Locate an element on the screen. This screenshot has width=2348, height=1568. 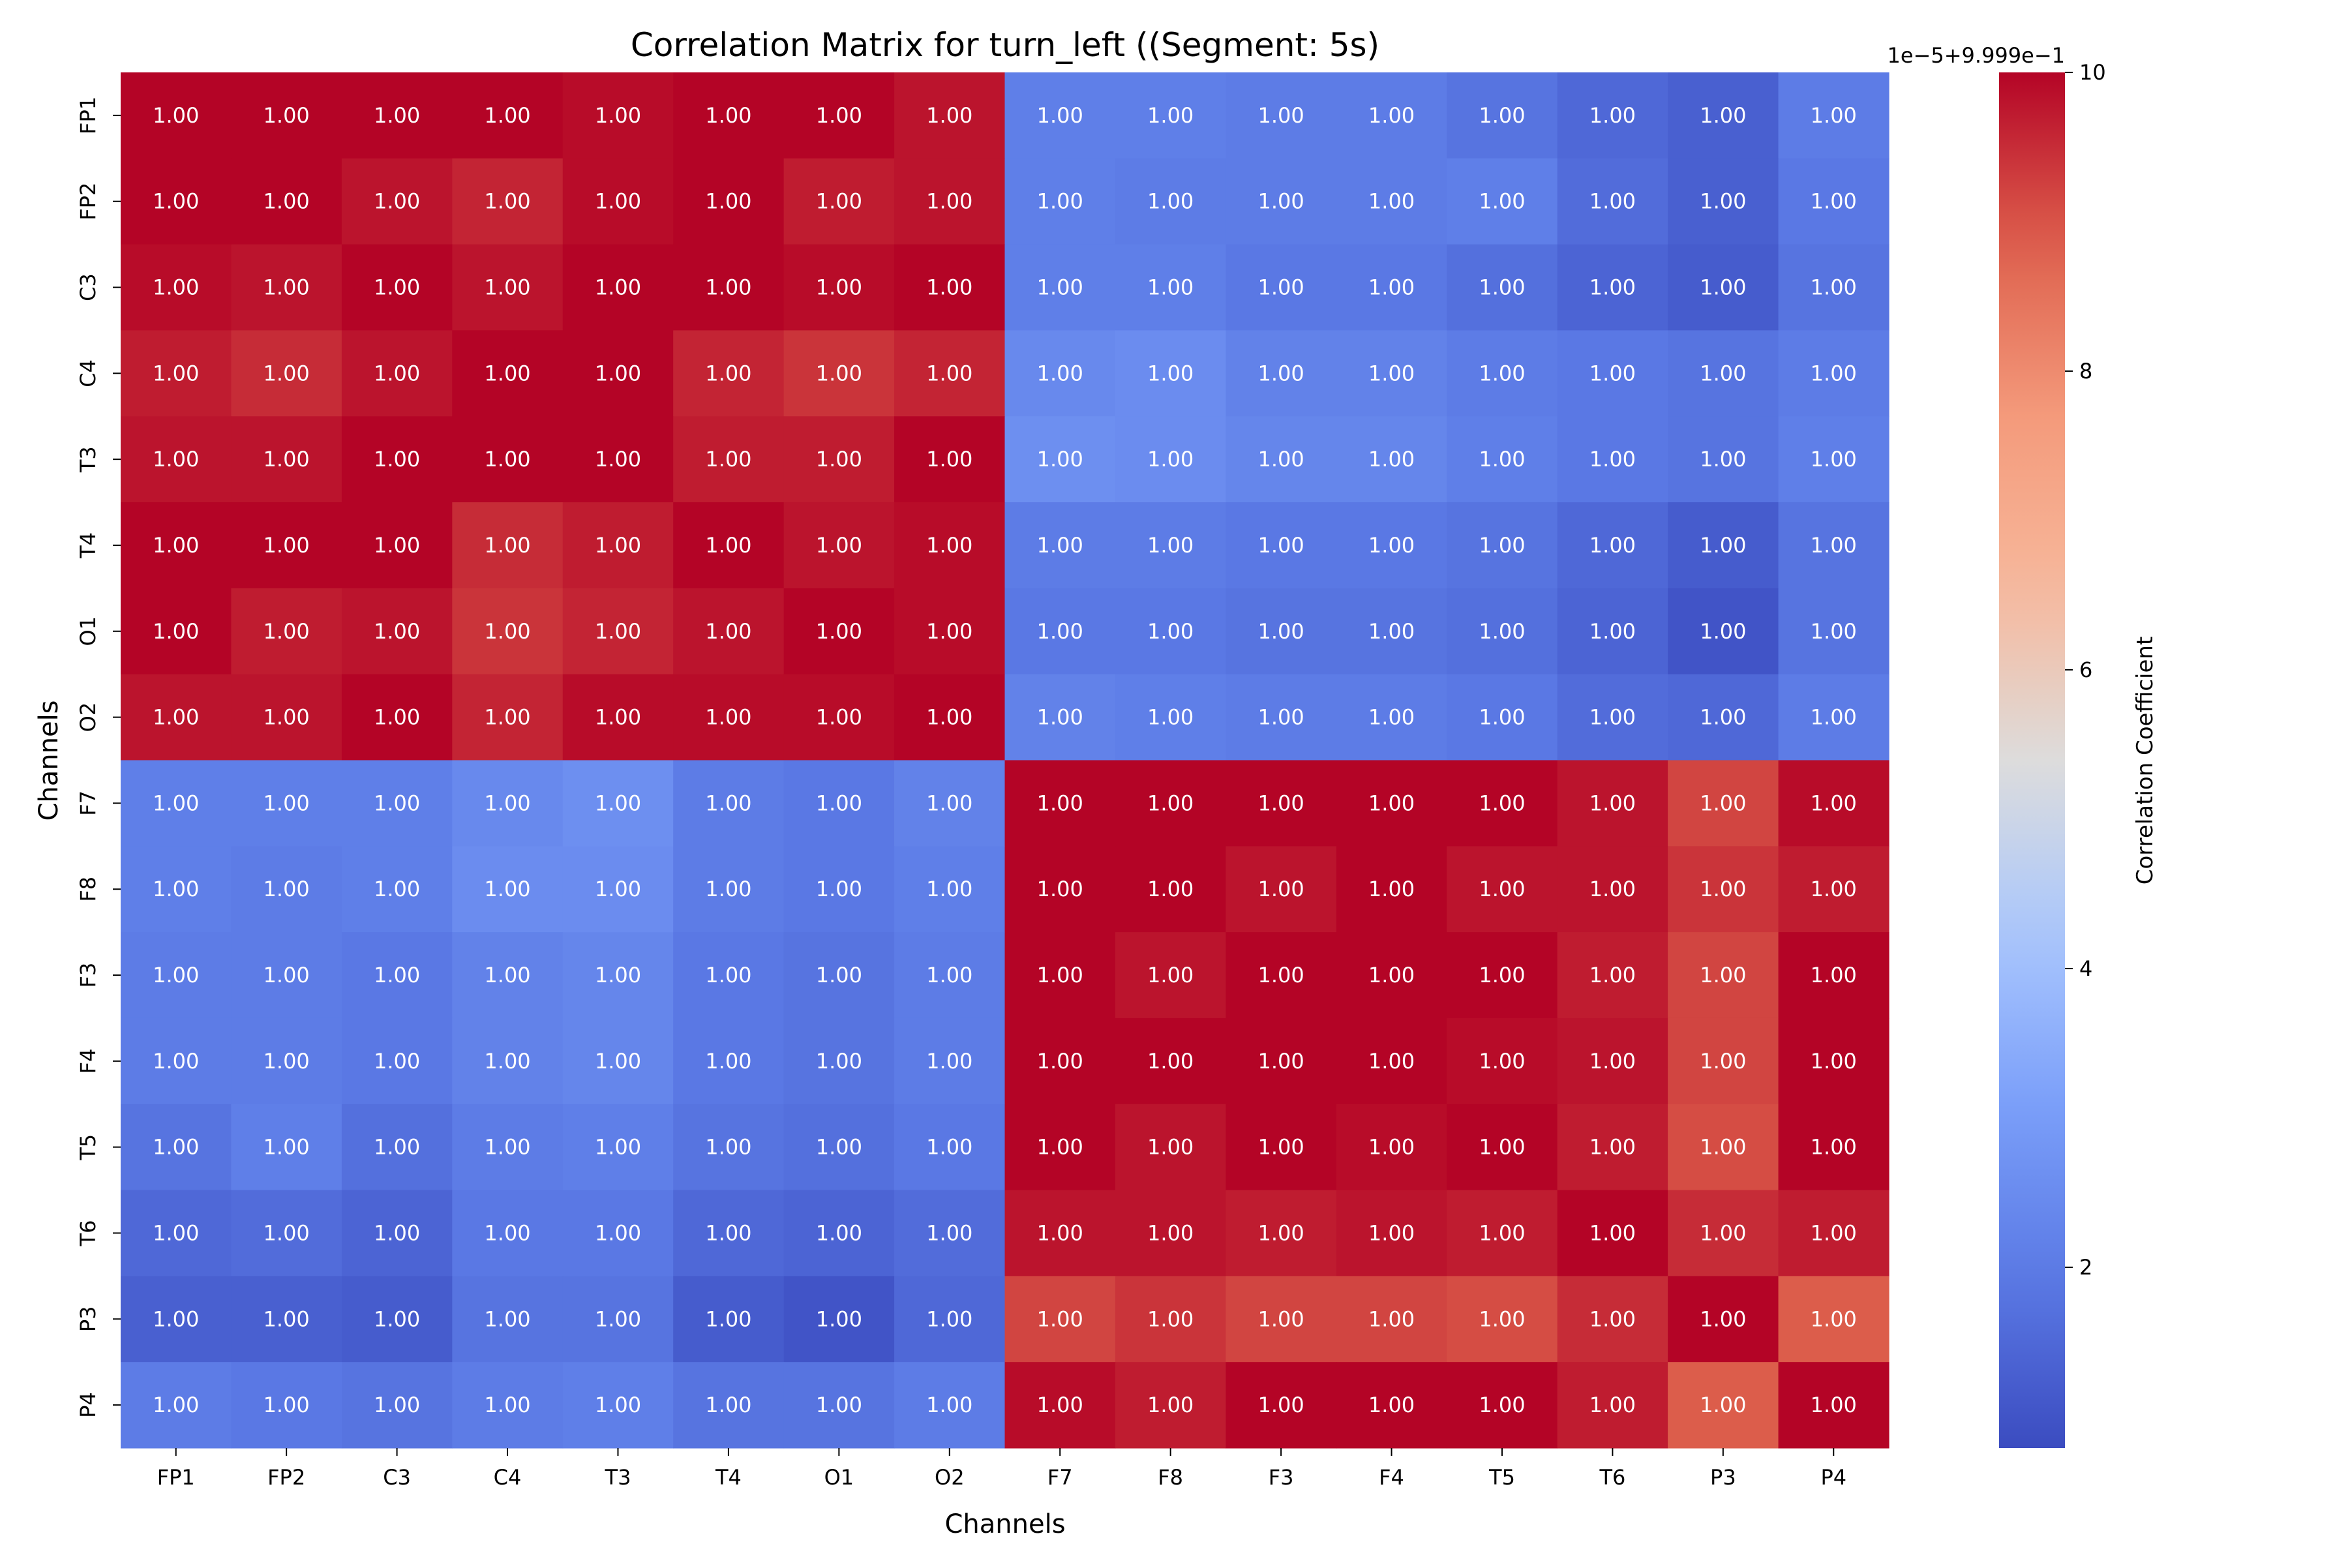
x-tick-label: C4 is located at coordinates (508, 1477).